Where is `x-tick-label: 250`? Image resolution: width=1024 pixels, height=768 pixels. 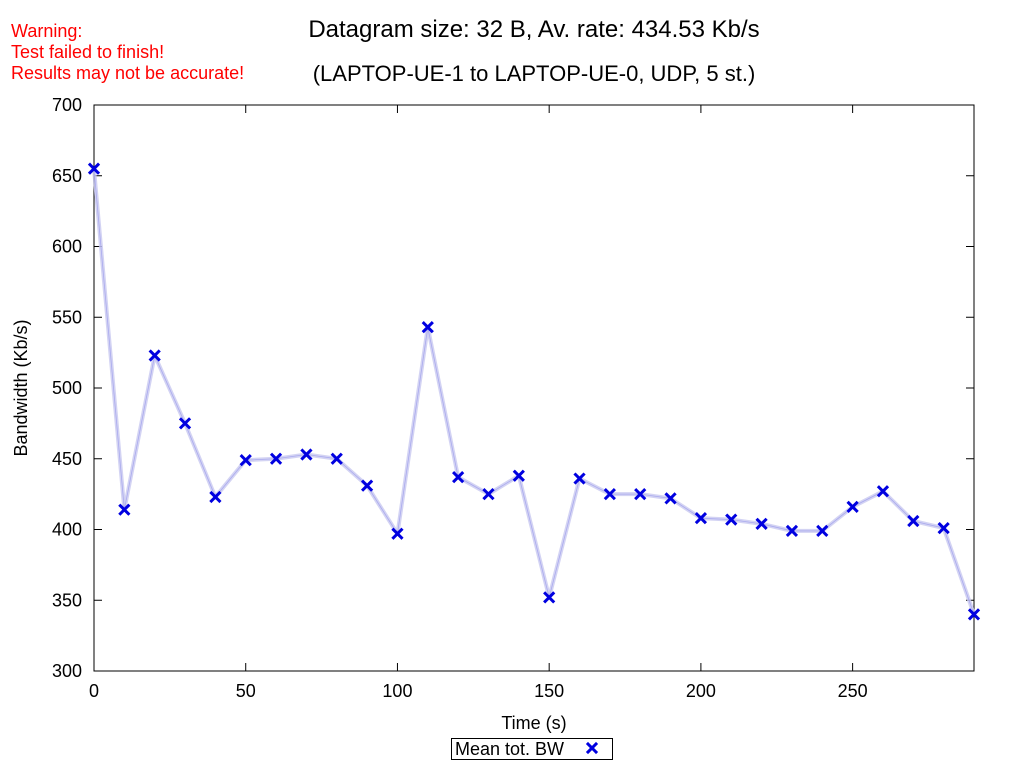 x-tick-label: 250 is located at coordinates (853, 691).